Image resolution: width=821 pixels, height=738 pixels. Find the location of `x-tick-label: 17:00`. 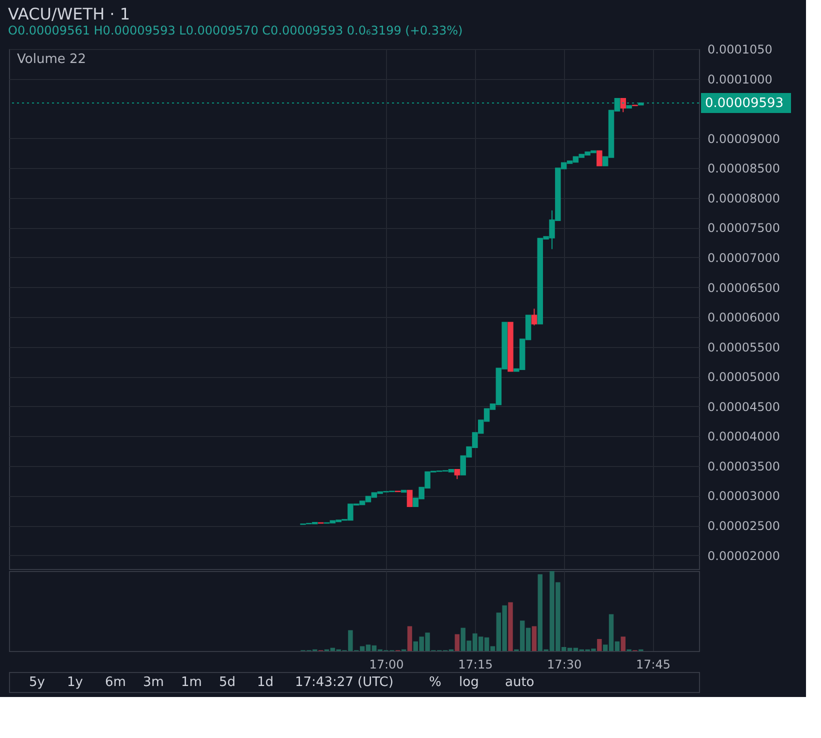

x-tick-label: 17:00 is located at coordinates (386, 665).